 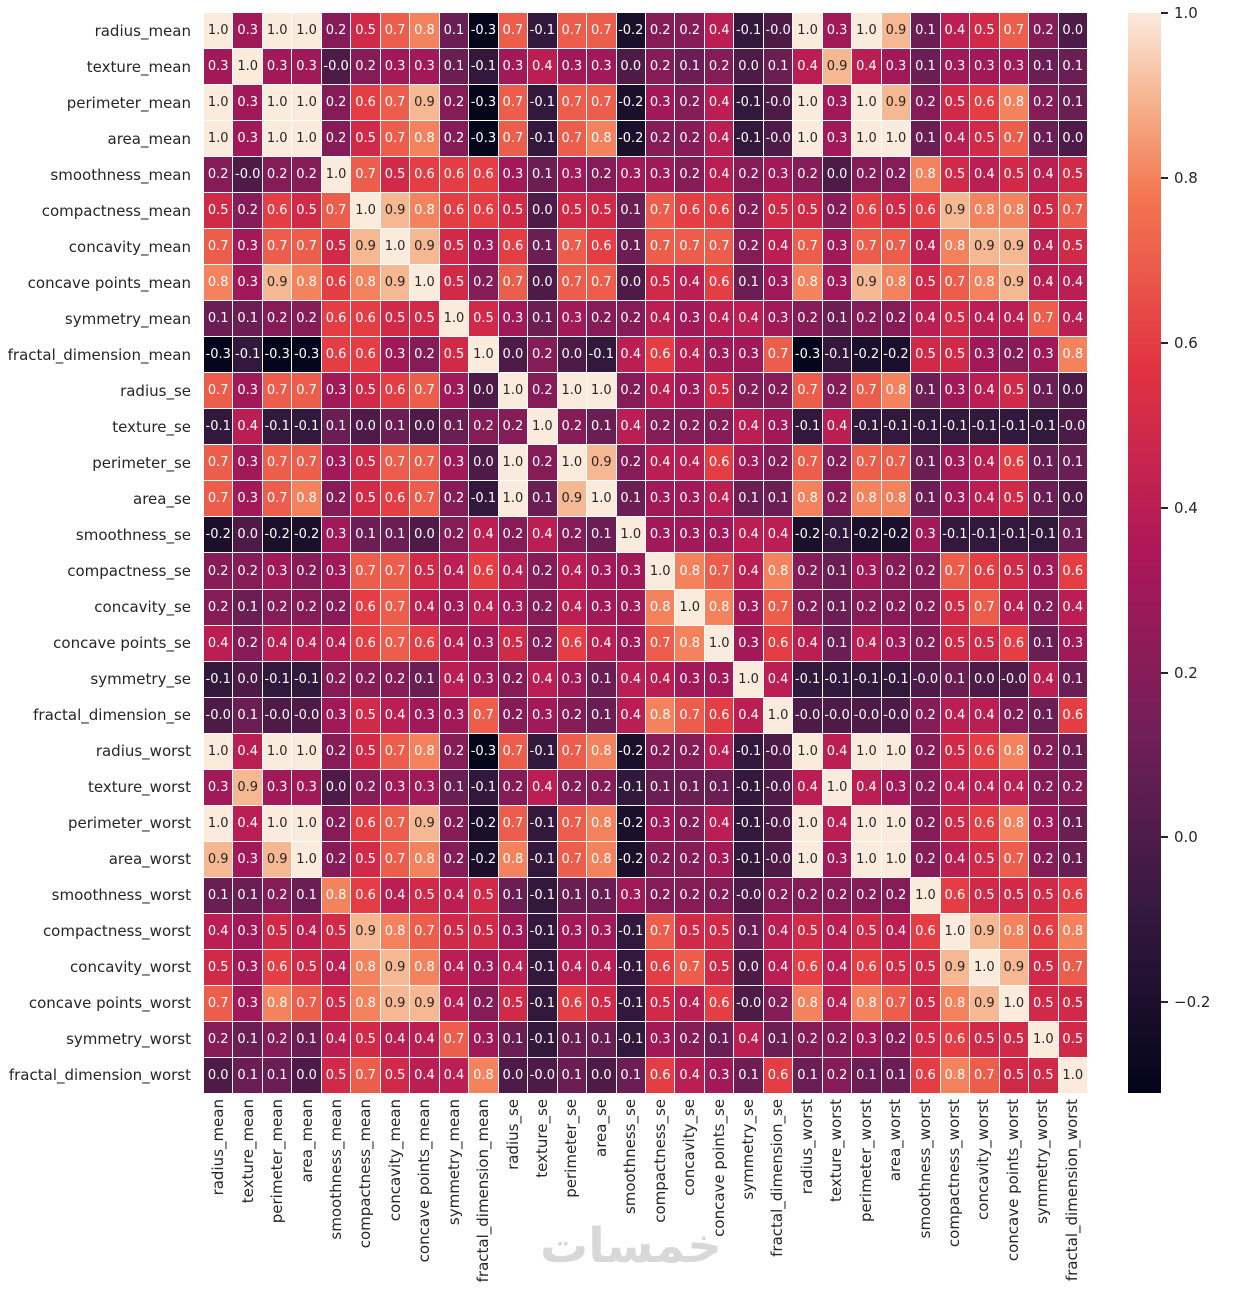 I want to click on col-label: perimeter_worst, so click(x=866, y=1199).